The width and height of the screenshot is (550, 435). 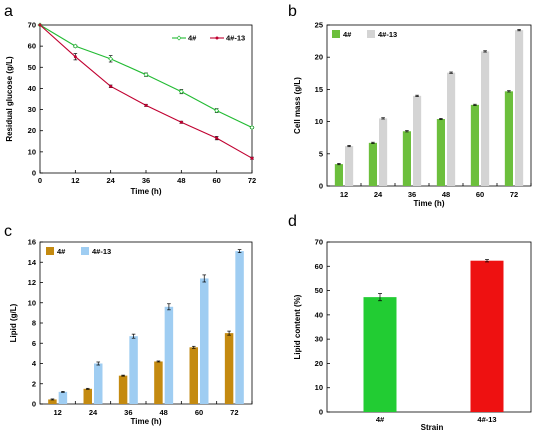 I want to click on y-tick-label: 25, so click(x=319, y=25).